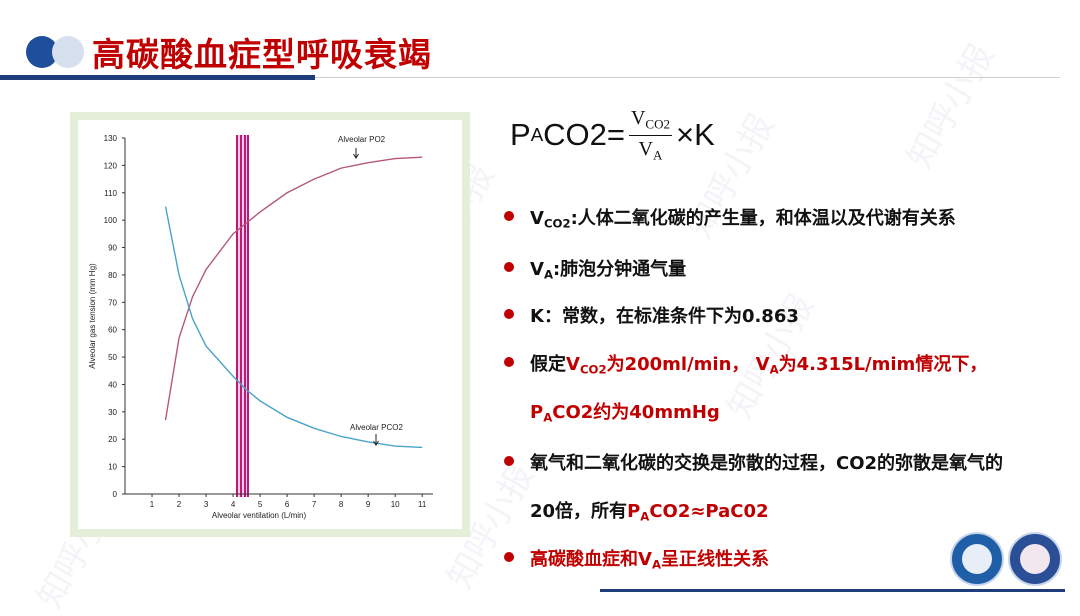 The image size is (1080, 616). I want to click on text-run: 假定, so click(548, 364).